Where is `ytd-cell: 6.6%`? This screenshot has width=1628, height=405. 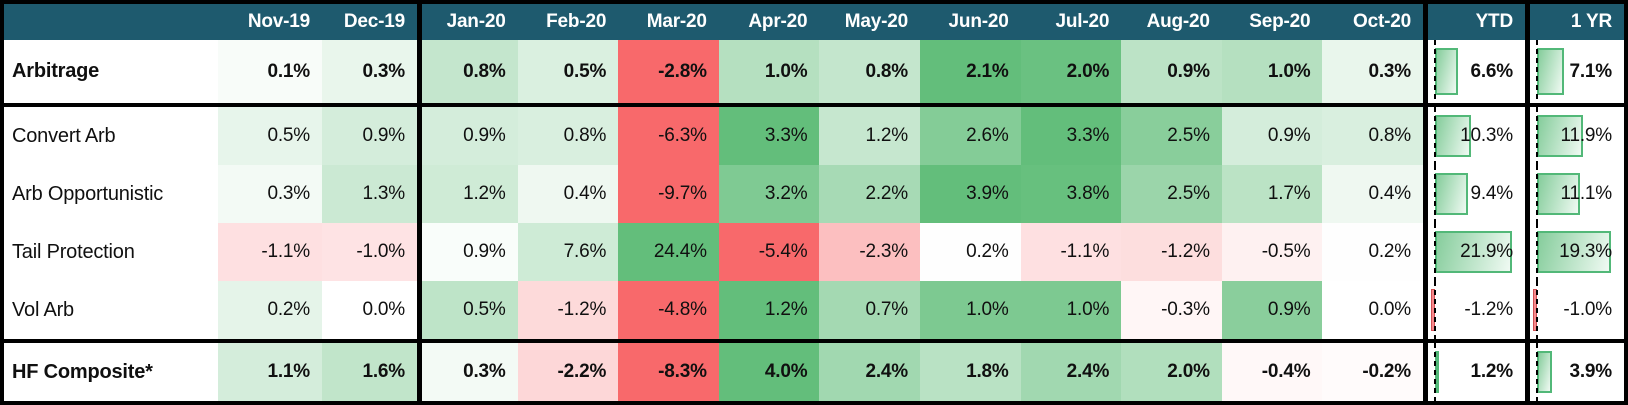
ytd-cell: 6.6% is located at coordinates (1473, 71).